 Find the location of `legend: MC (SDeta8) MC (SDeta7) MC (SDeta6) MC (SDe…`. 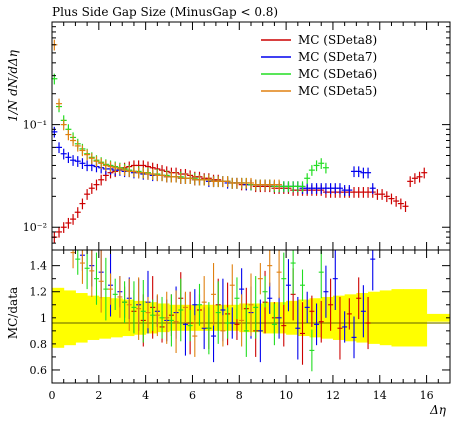

legend: MC (SDeta8) MC (SDeta7) MC (SDeta6) MC (SDe… is located at coordinates (319, 65).